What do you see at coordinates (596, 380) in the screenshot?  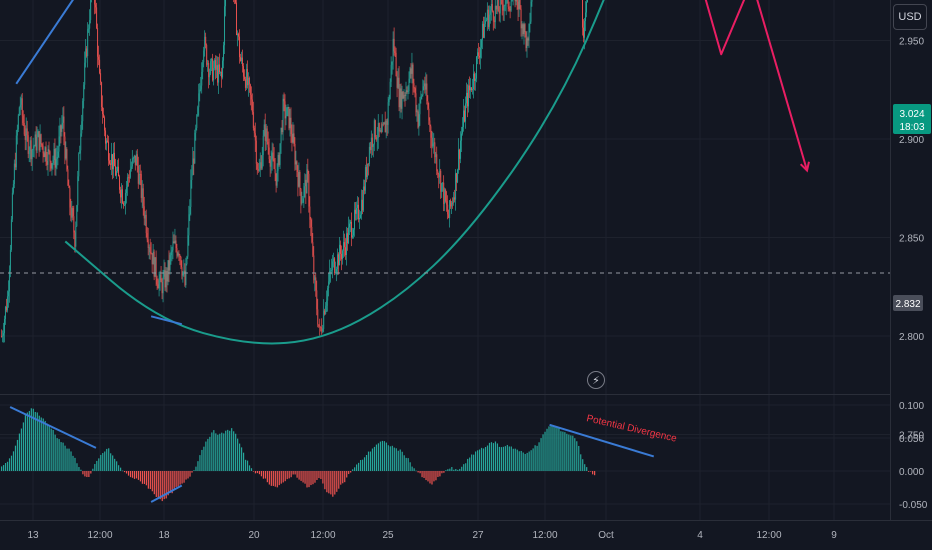 I see `lightning-icon: ⚡` at bounding box center [596, 380].